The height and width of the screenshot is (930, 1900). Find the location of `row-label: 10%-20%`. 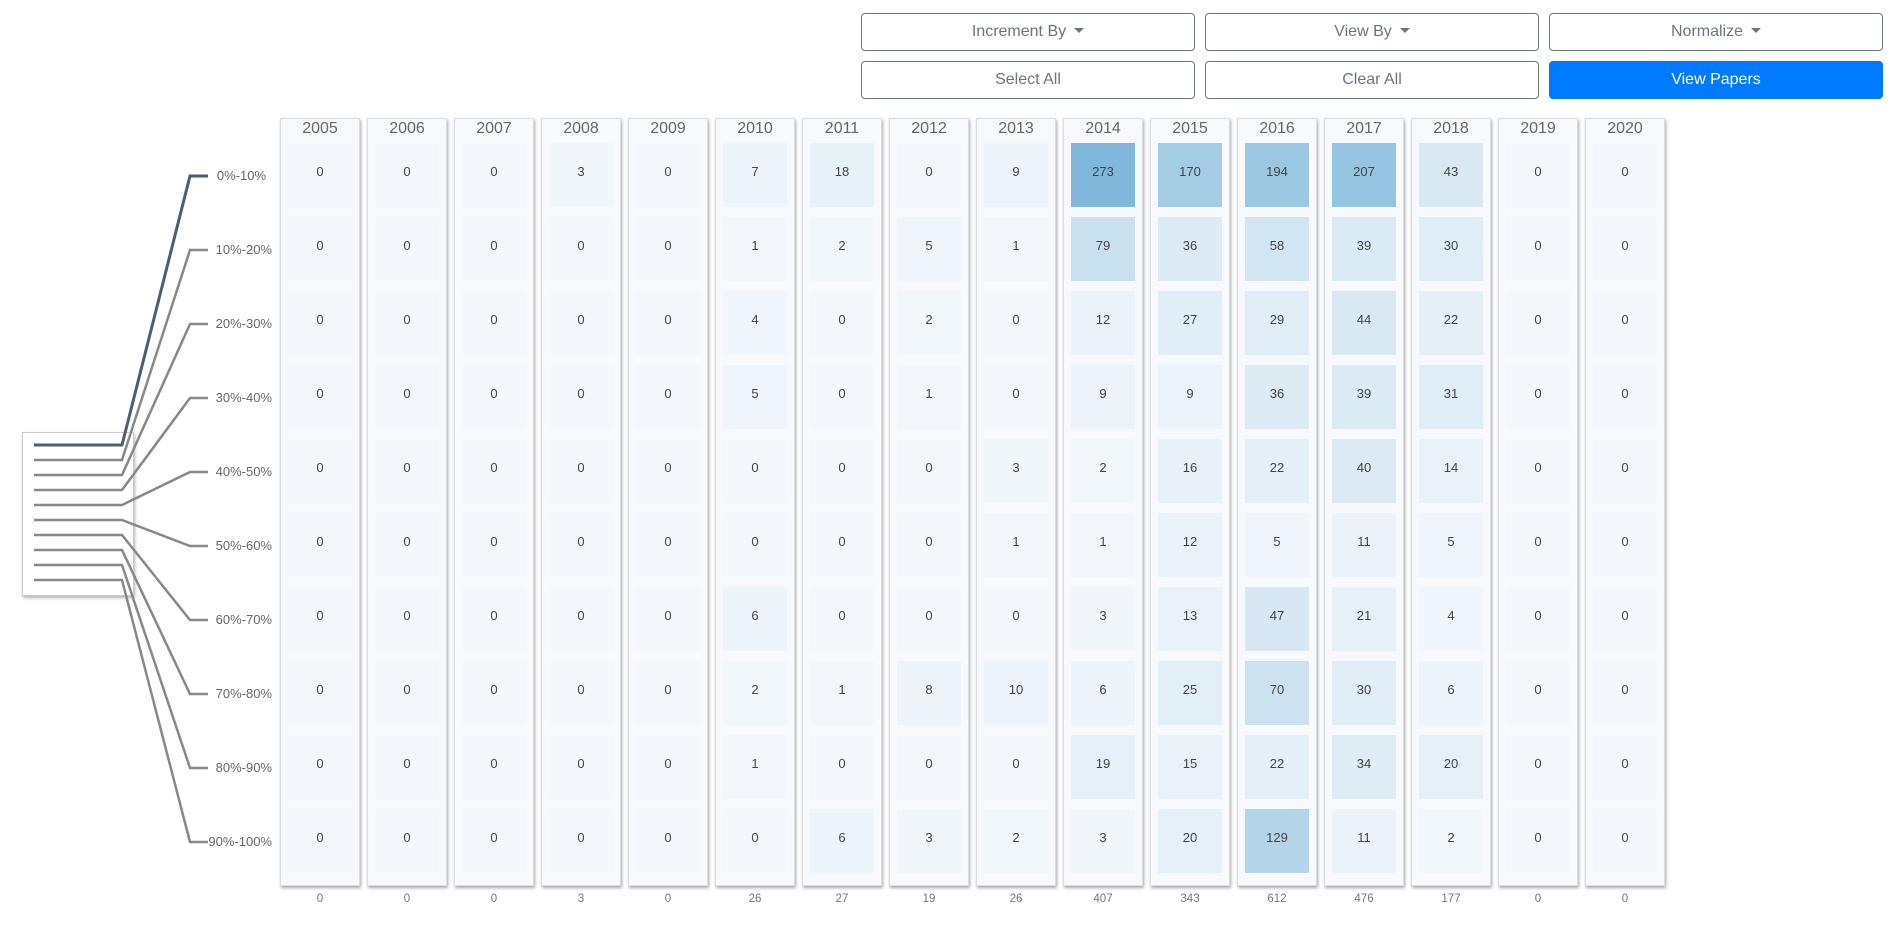

row-label: 10%-20% is located at coordinates (243, 249).